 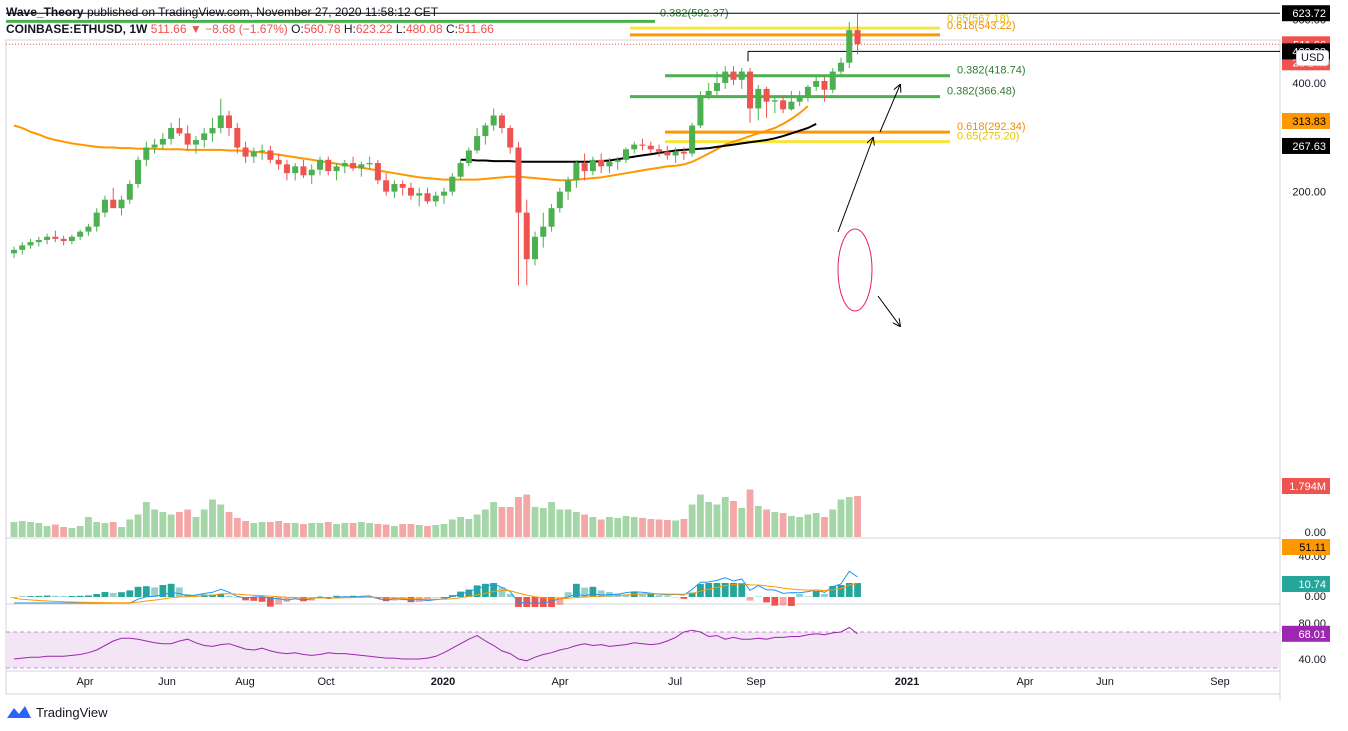 I want to click on last-price: 511.66, so click(x=168, y=29).